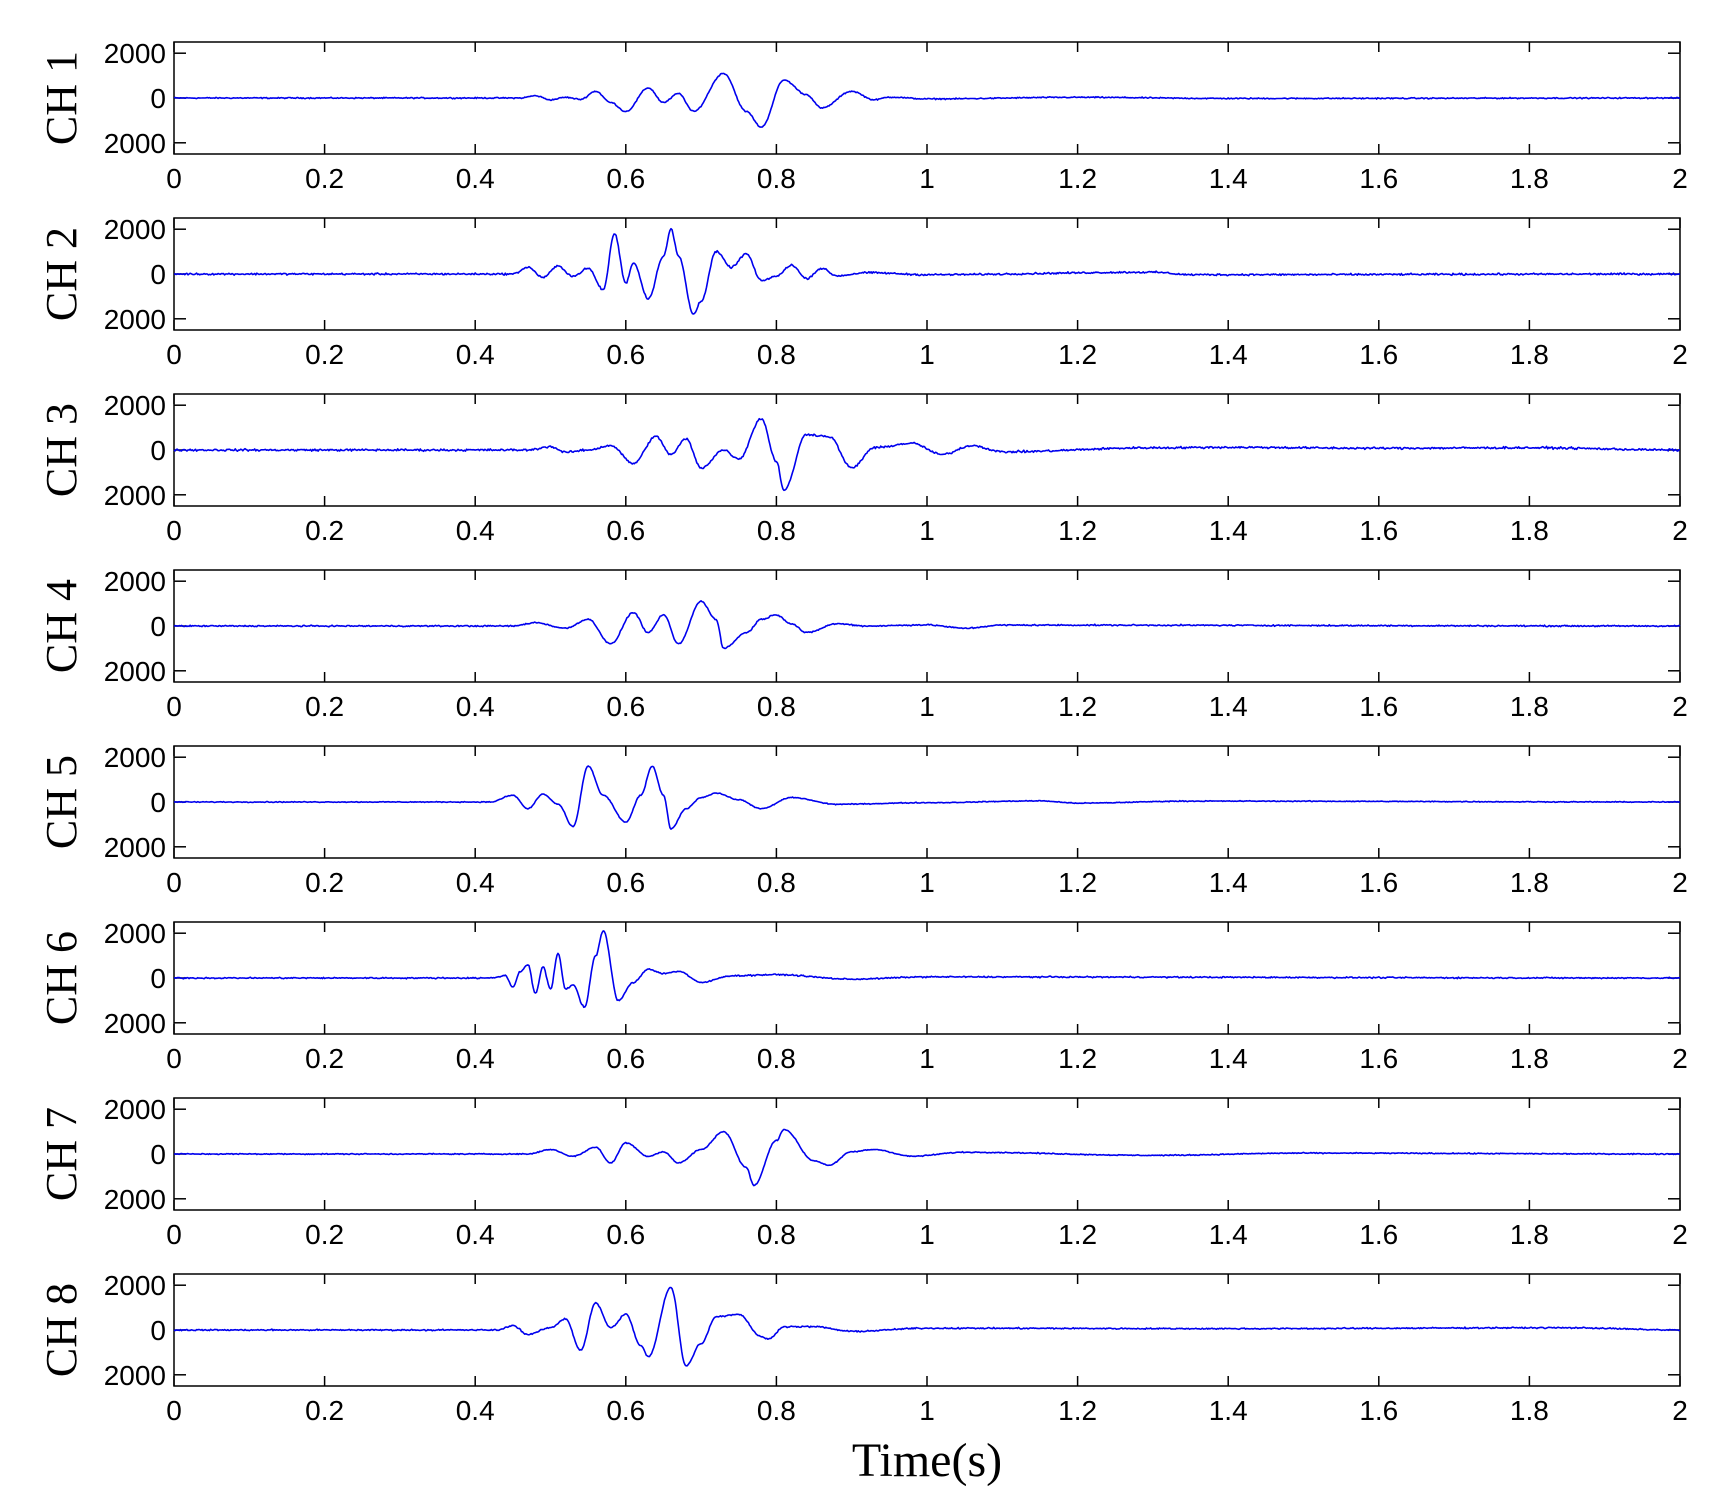 Image resolution: width=1714 pixels, height=1498 pixels. I want to click on channel-label: CH 2, so click(61, 274).